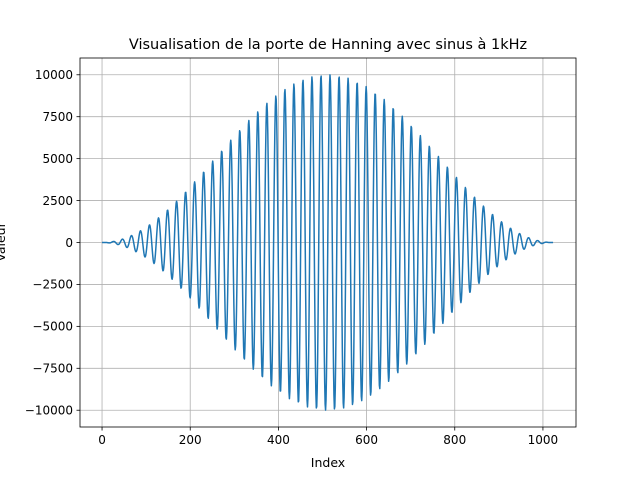  What do you see at coordinates (69, 243) in the screenshot?
I see `y-tick-label: 0` at bounding box center [69, 243].